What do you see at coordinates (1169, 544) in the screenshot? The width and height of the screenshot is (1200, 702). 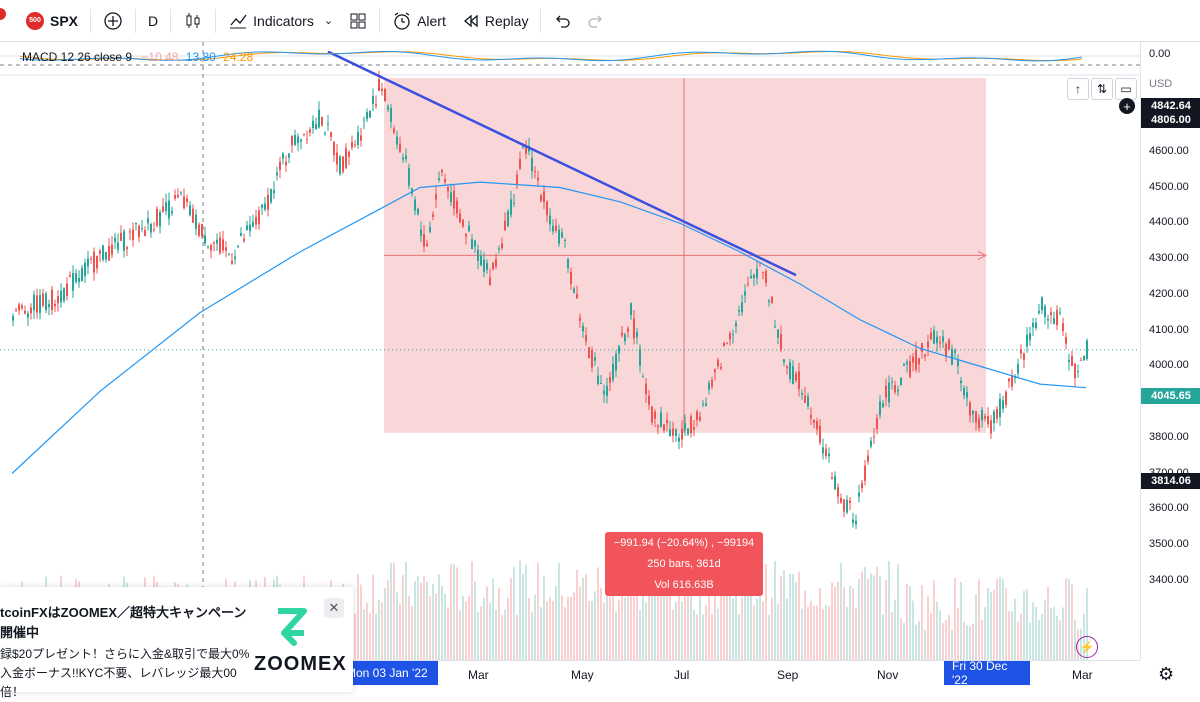 I see `price-tick: 3500.00` at bounding box center [1169, 544].